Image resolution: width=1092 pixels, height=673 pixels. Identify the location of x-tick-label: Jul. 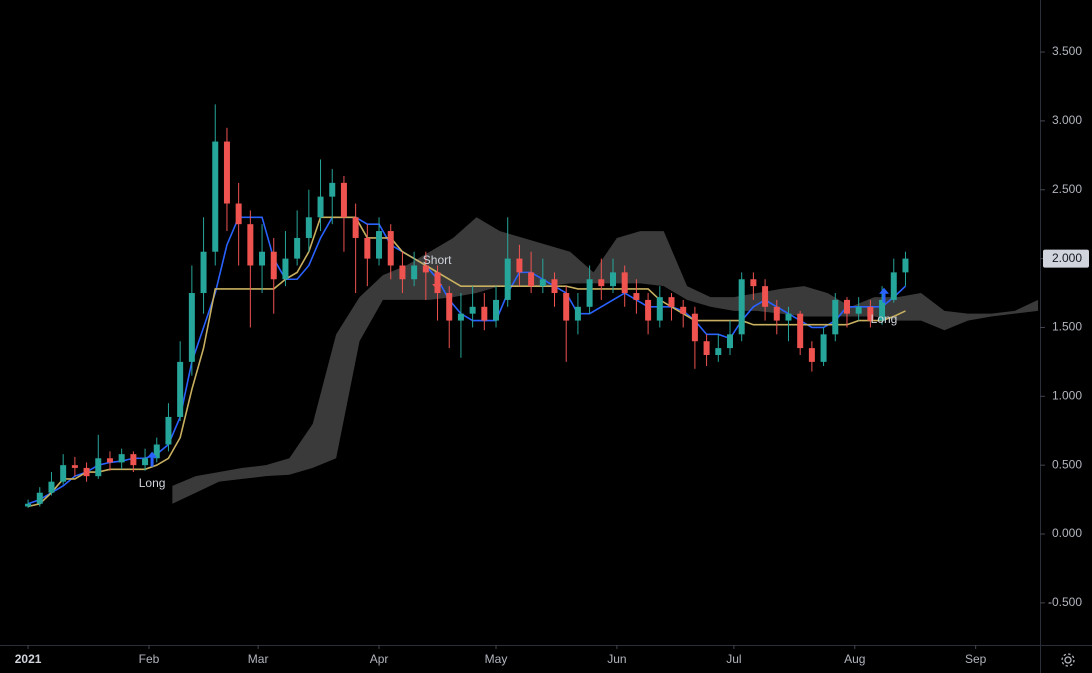
(733, 659).